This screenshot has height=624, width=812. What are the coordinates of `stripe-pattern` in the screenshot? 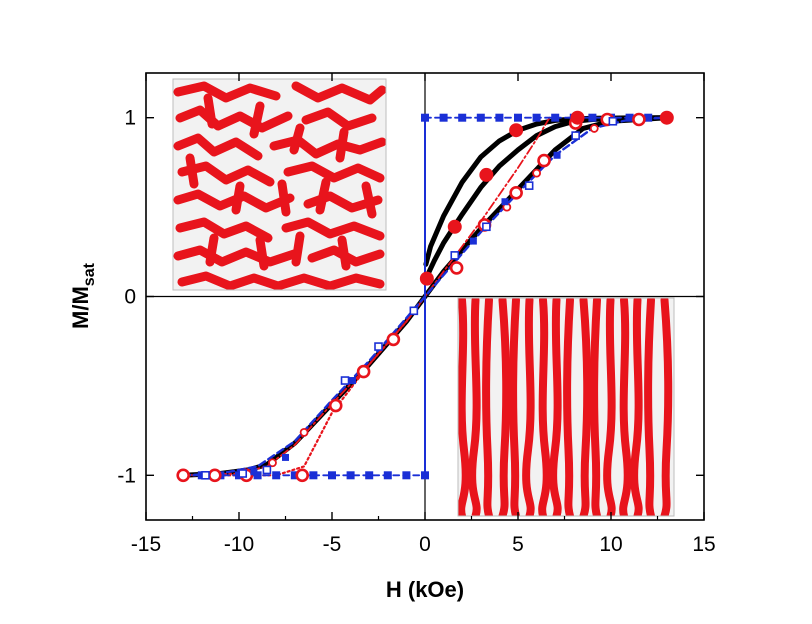 It's located at (565, 407).